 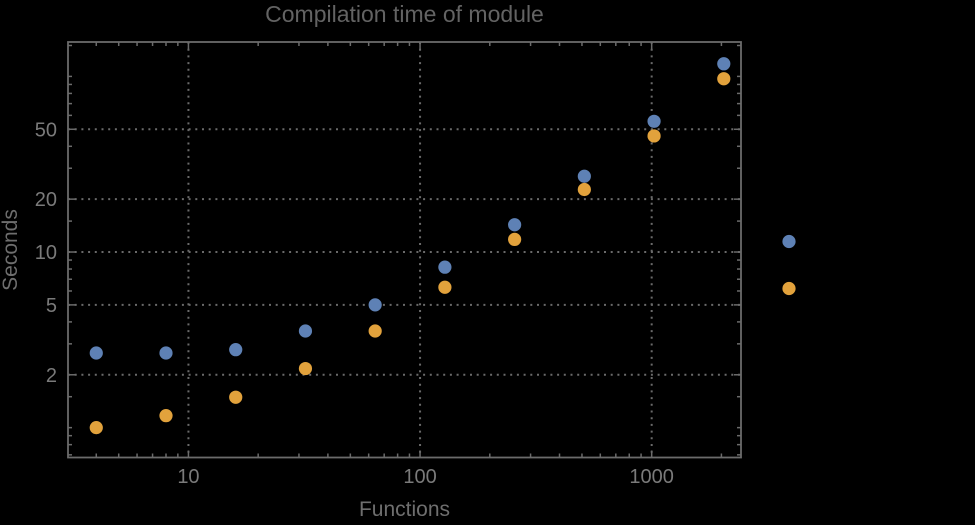 I want to click on y-axis-label: Seconds, so click(x=11, y=250).